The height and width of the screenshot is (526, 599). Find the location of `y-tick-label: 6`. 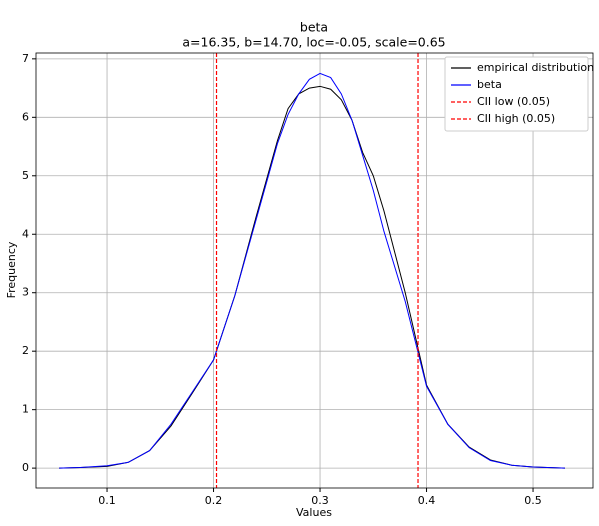

y-tick-label: 6 is located at coordinates (25, 116).